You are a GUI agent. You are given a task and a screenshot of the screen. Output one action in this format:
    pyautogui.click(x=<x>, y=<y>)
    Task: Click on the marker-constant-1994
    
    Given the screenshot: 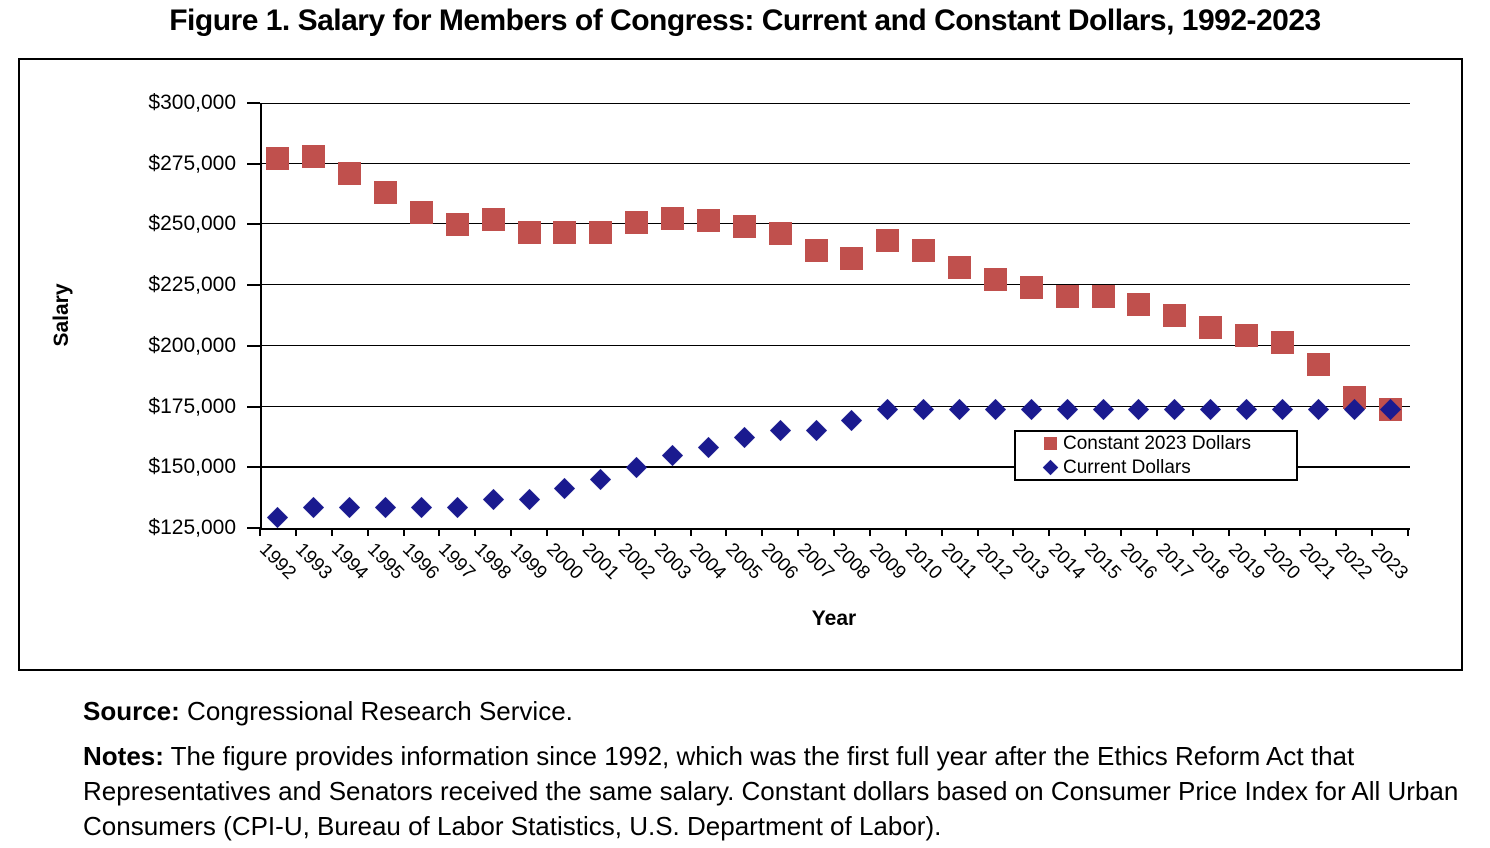 What is the action you would take?
    pyautogui.click(x=350, y=173)
    